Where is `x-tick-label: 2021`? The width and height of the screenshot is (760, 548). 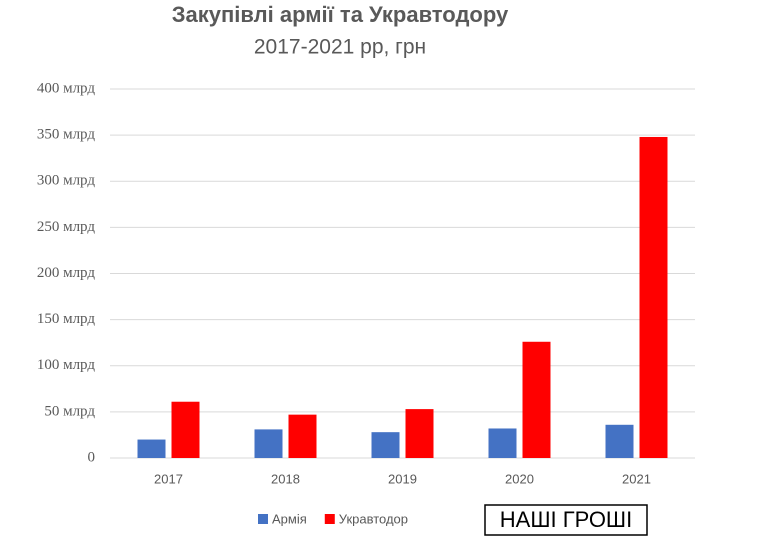
x-tick-label: 2021 is located at coordinates (636, 478).